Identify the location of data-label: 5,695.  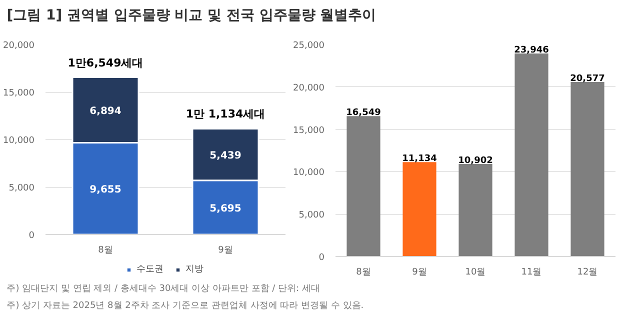
(226, 208).